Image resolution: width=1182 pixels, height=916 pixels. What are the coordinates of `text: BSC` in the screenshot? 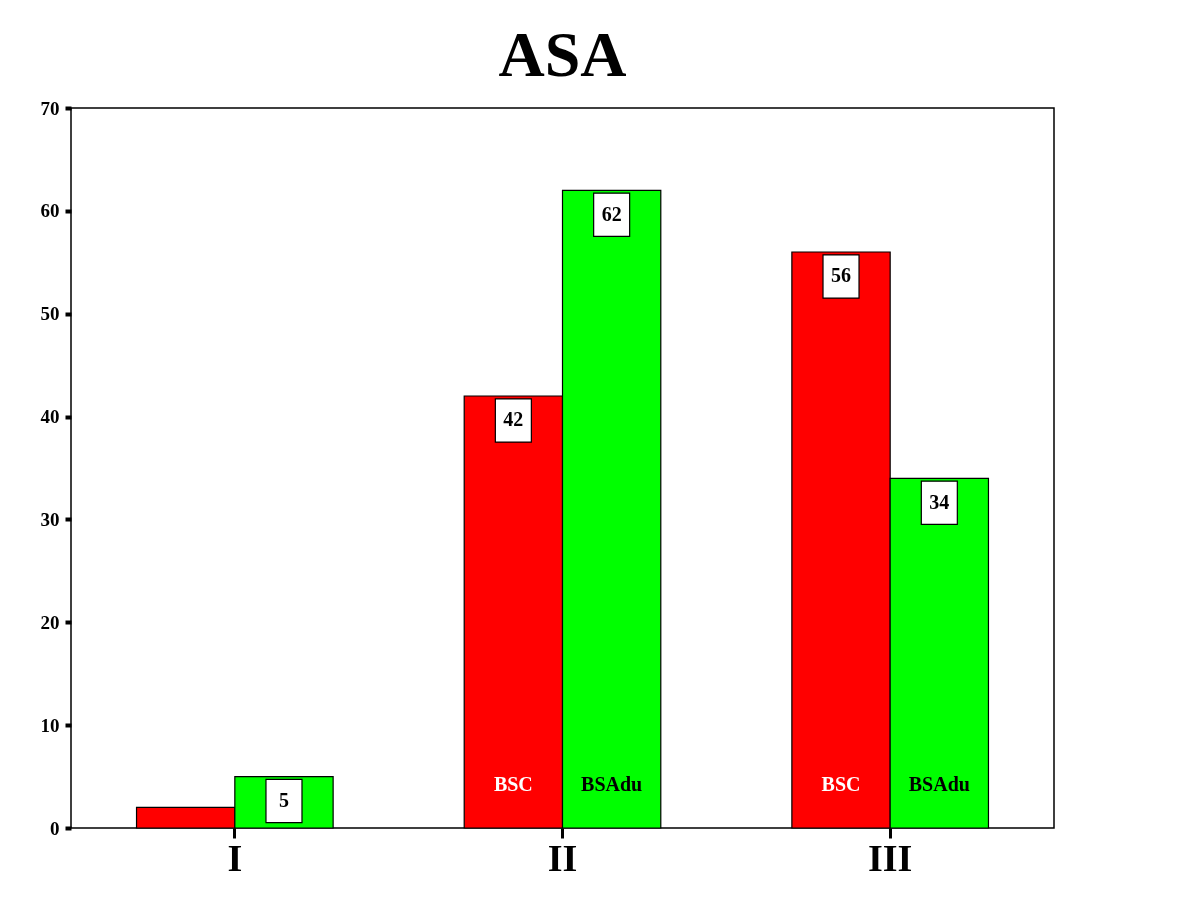 It's located at (513, 783).